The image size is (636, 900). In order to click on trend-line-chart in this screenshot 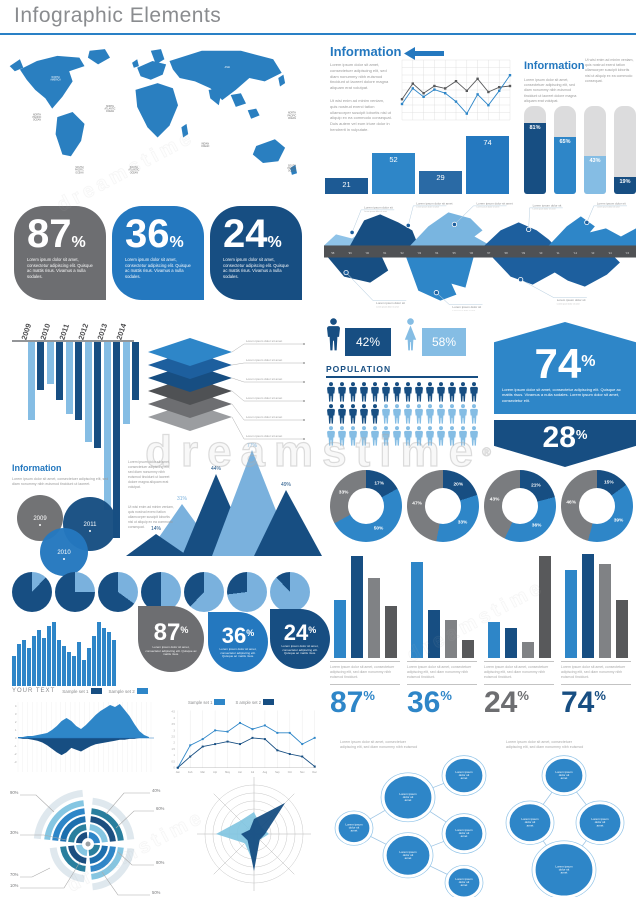, I will do `click(456, 90)`.